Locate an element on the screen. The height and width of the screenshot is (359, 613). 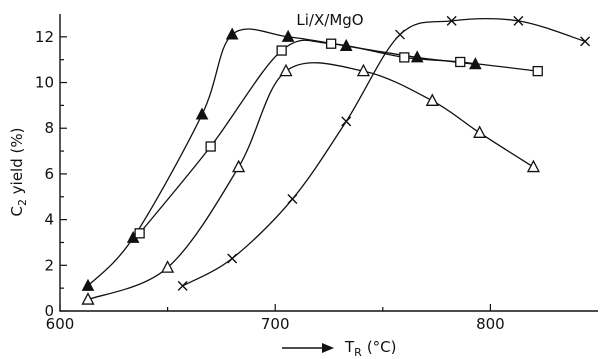
y-tick-label: 2 is located at coordinates (49, 265).